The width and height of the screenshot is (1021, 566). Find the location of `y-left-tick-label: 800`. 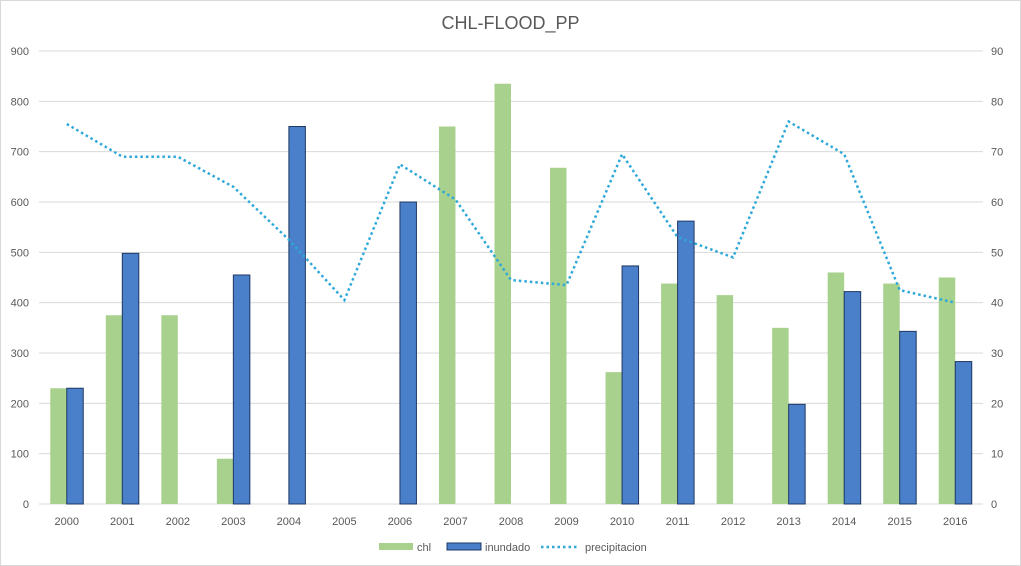

y-left-tick-label: 800 is located at coordinates (20, 102).